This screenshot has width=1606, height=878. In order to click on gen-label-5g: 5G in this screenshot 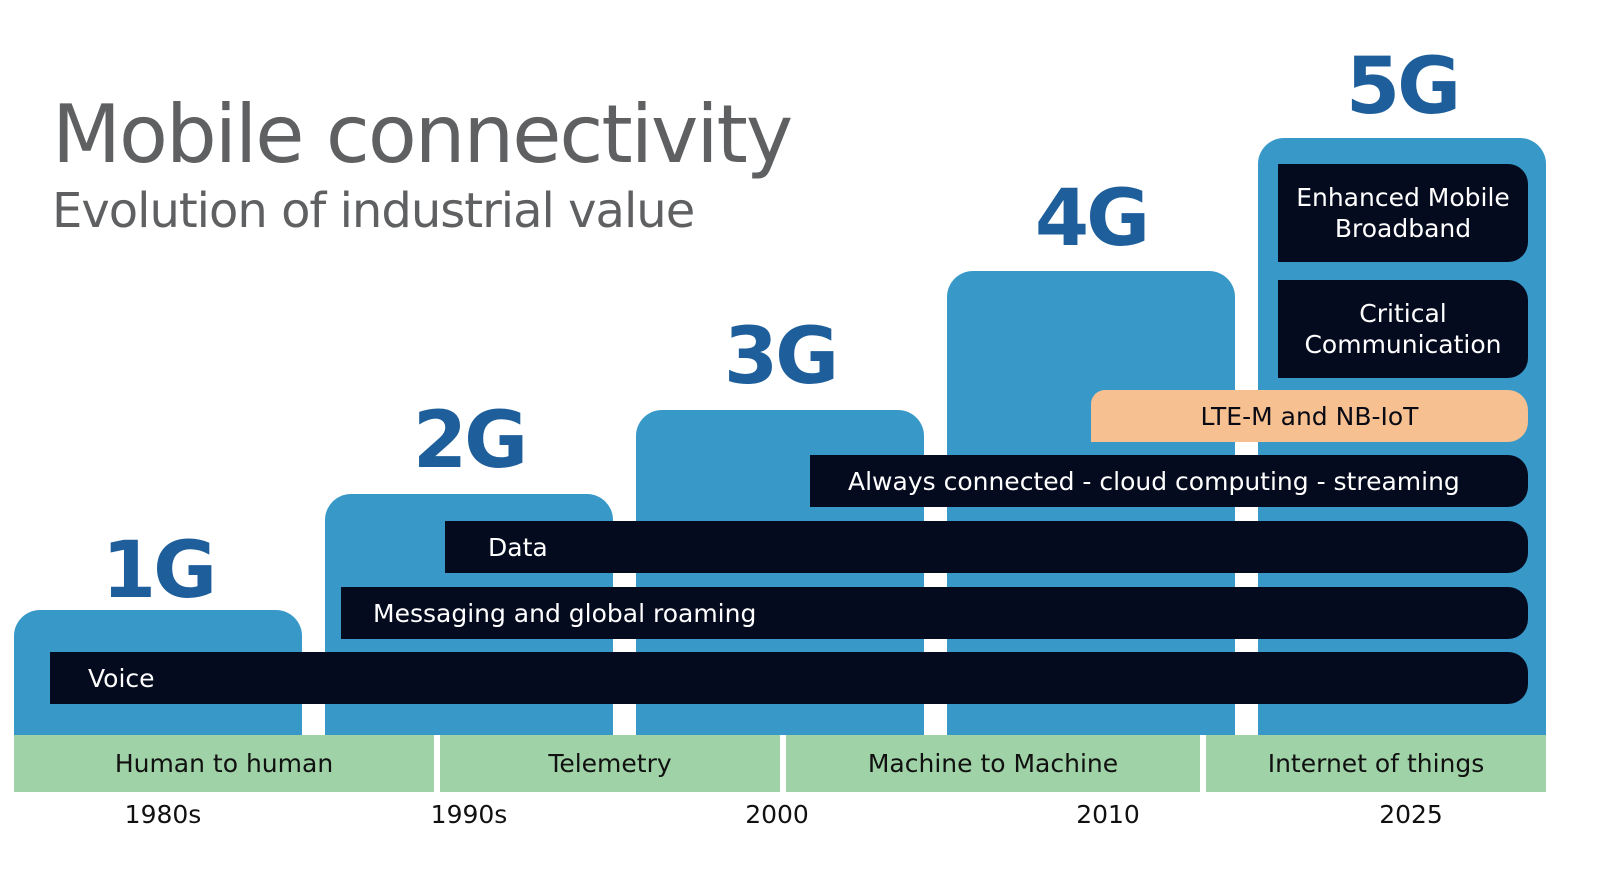, I will do `click(1403, 87)`.